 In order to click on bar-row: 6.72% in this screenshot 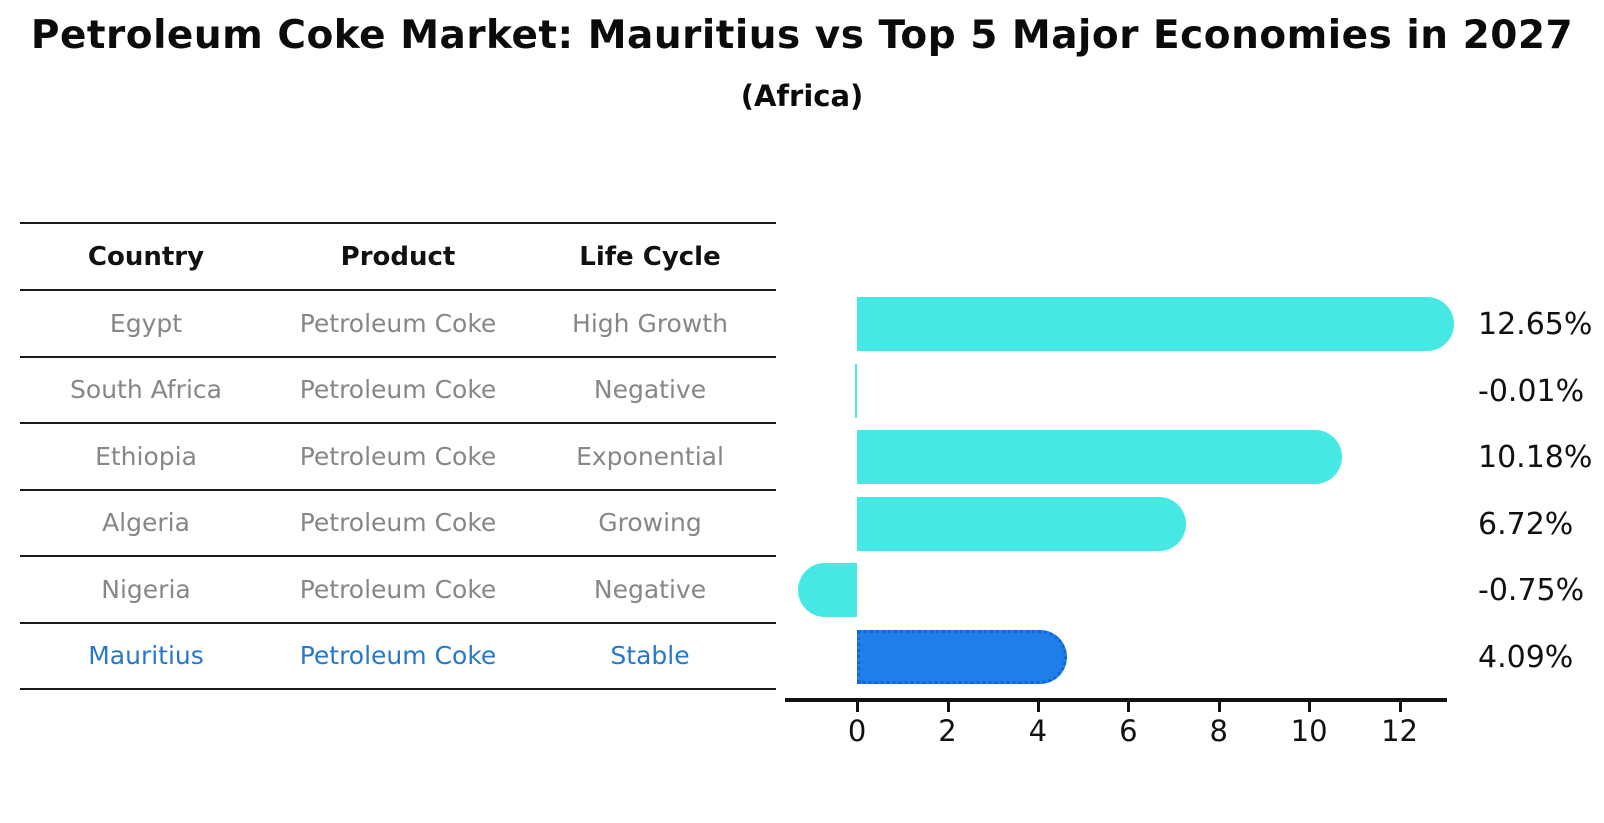, I will do `click(1175, 523)`.